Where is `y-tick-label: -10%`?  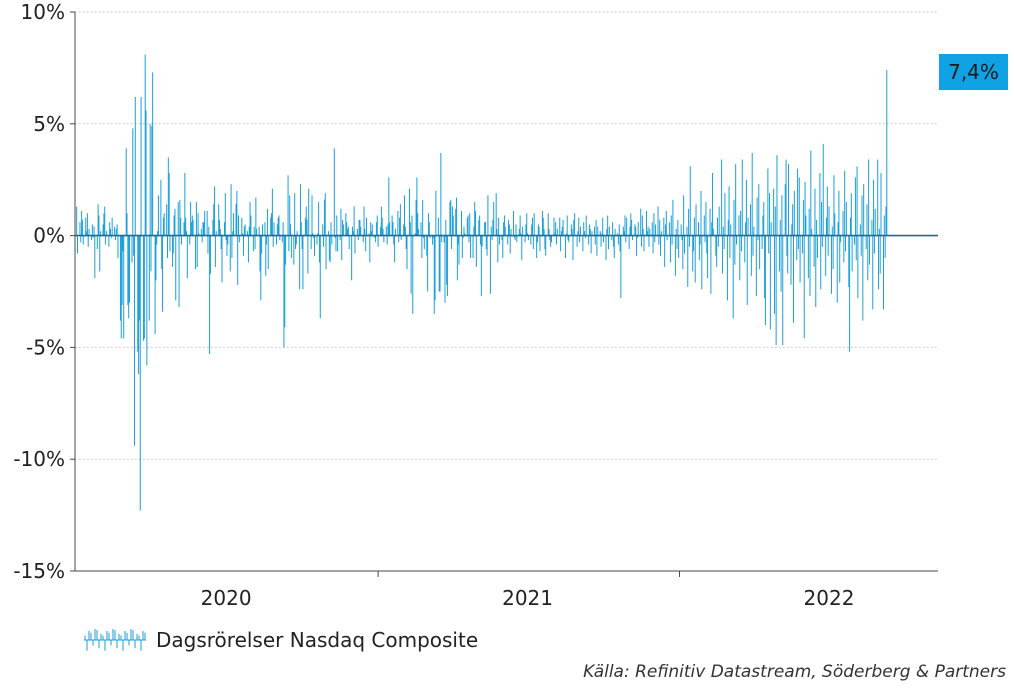 y-tick-label: -10% is located at coordinates (39, 459).